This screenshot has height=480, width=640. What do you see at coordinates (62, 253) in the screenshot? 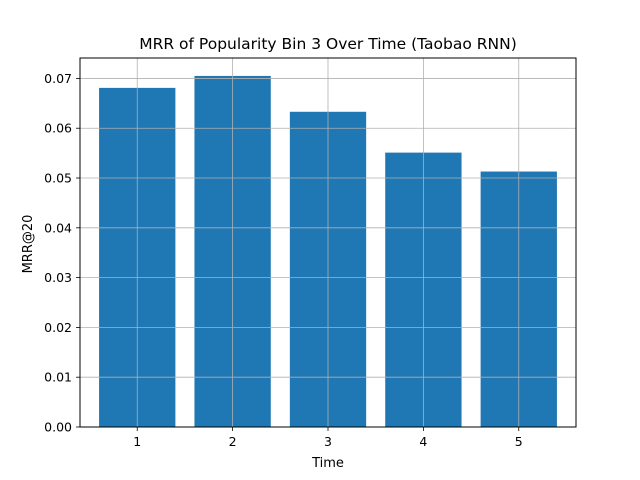
I see `y-axis-ticks: 0.00 0.01 0.02 0.03 0.04 0.05 0.06 0.07` at bounding box center [62, 253].